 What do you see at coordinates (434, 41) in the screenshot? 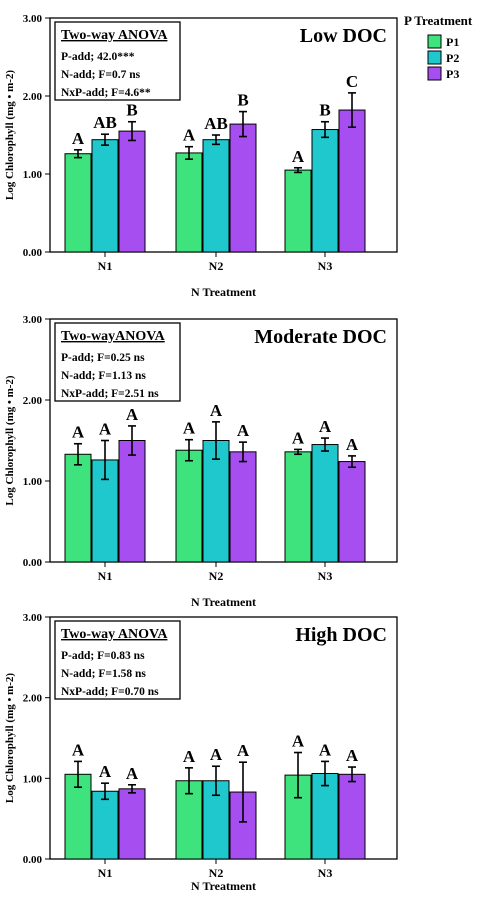
I see `legend-swatch-p1` at bounding box center [434, 41].